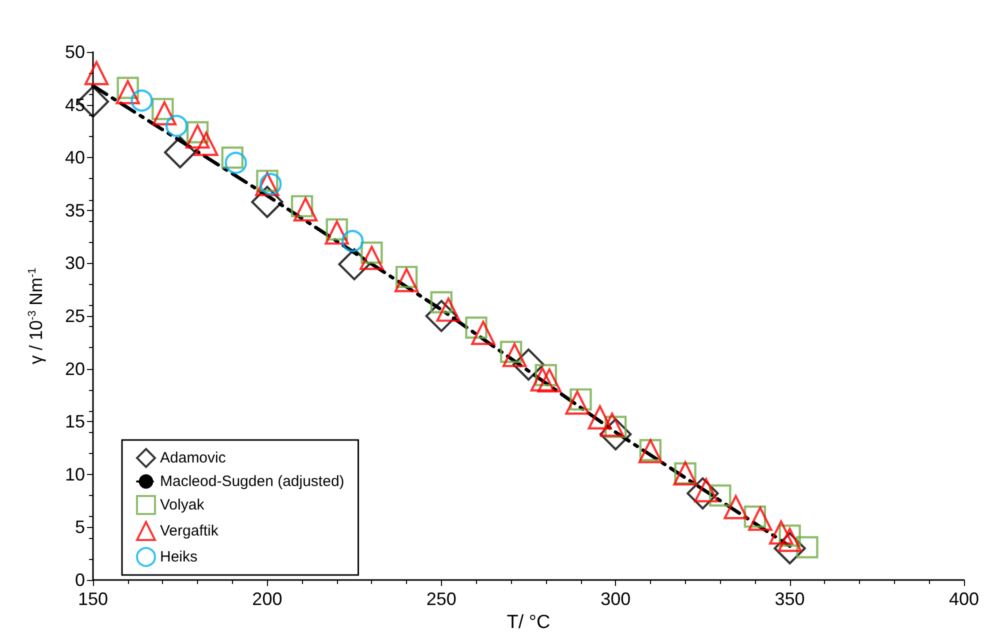 The width and height of the screenshot is (984, 637). Describe the element at coordinates (615, 599) in the screenshot. I see `x-tick-label: 300` at that location.